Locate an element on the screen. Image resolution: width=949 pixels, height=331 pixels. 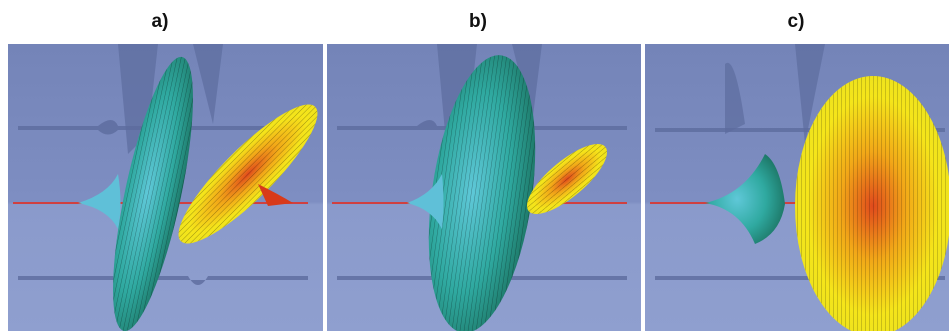
panel-label: b) is located at coordinates (478, 21).